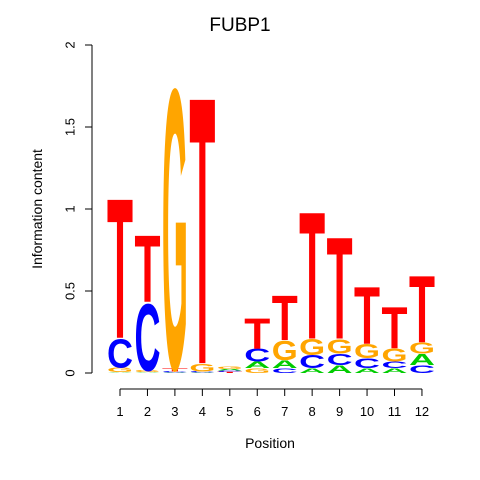 This screenshot has width=480, height=480. I want to click on x-tick-label: 8, so click(312, 411).